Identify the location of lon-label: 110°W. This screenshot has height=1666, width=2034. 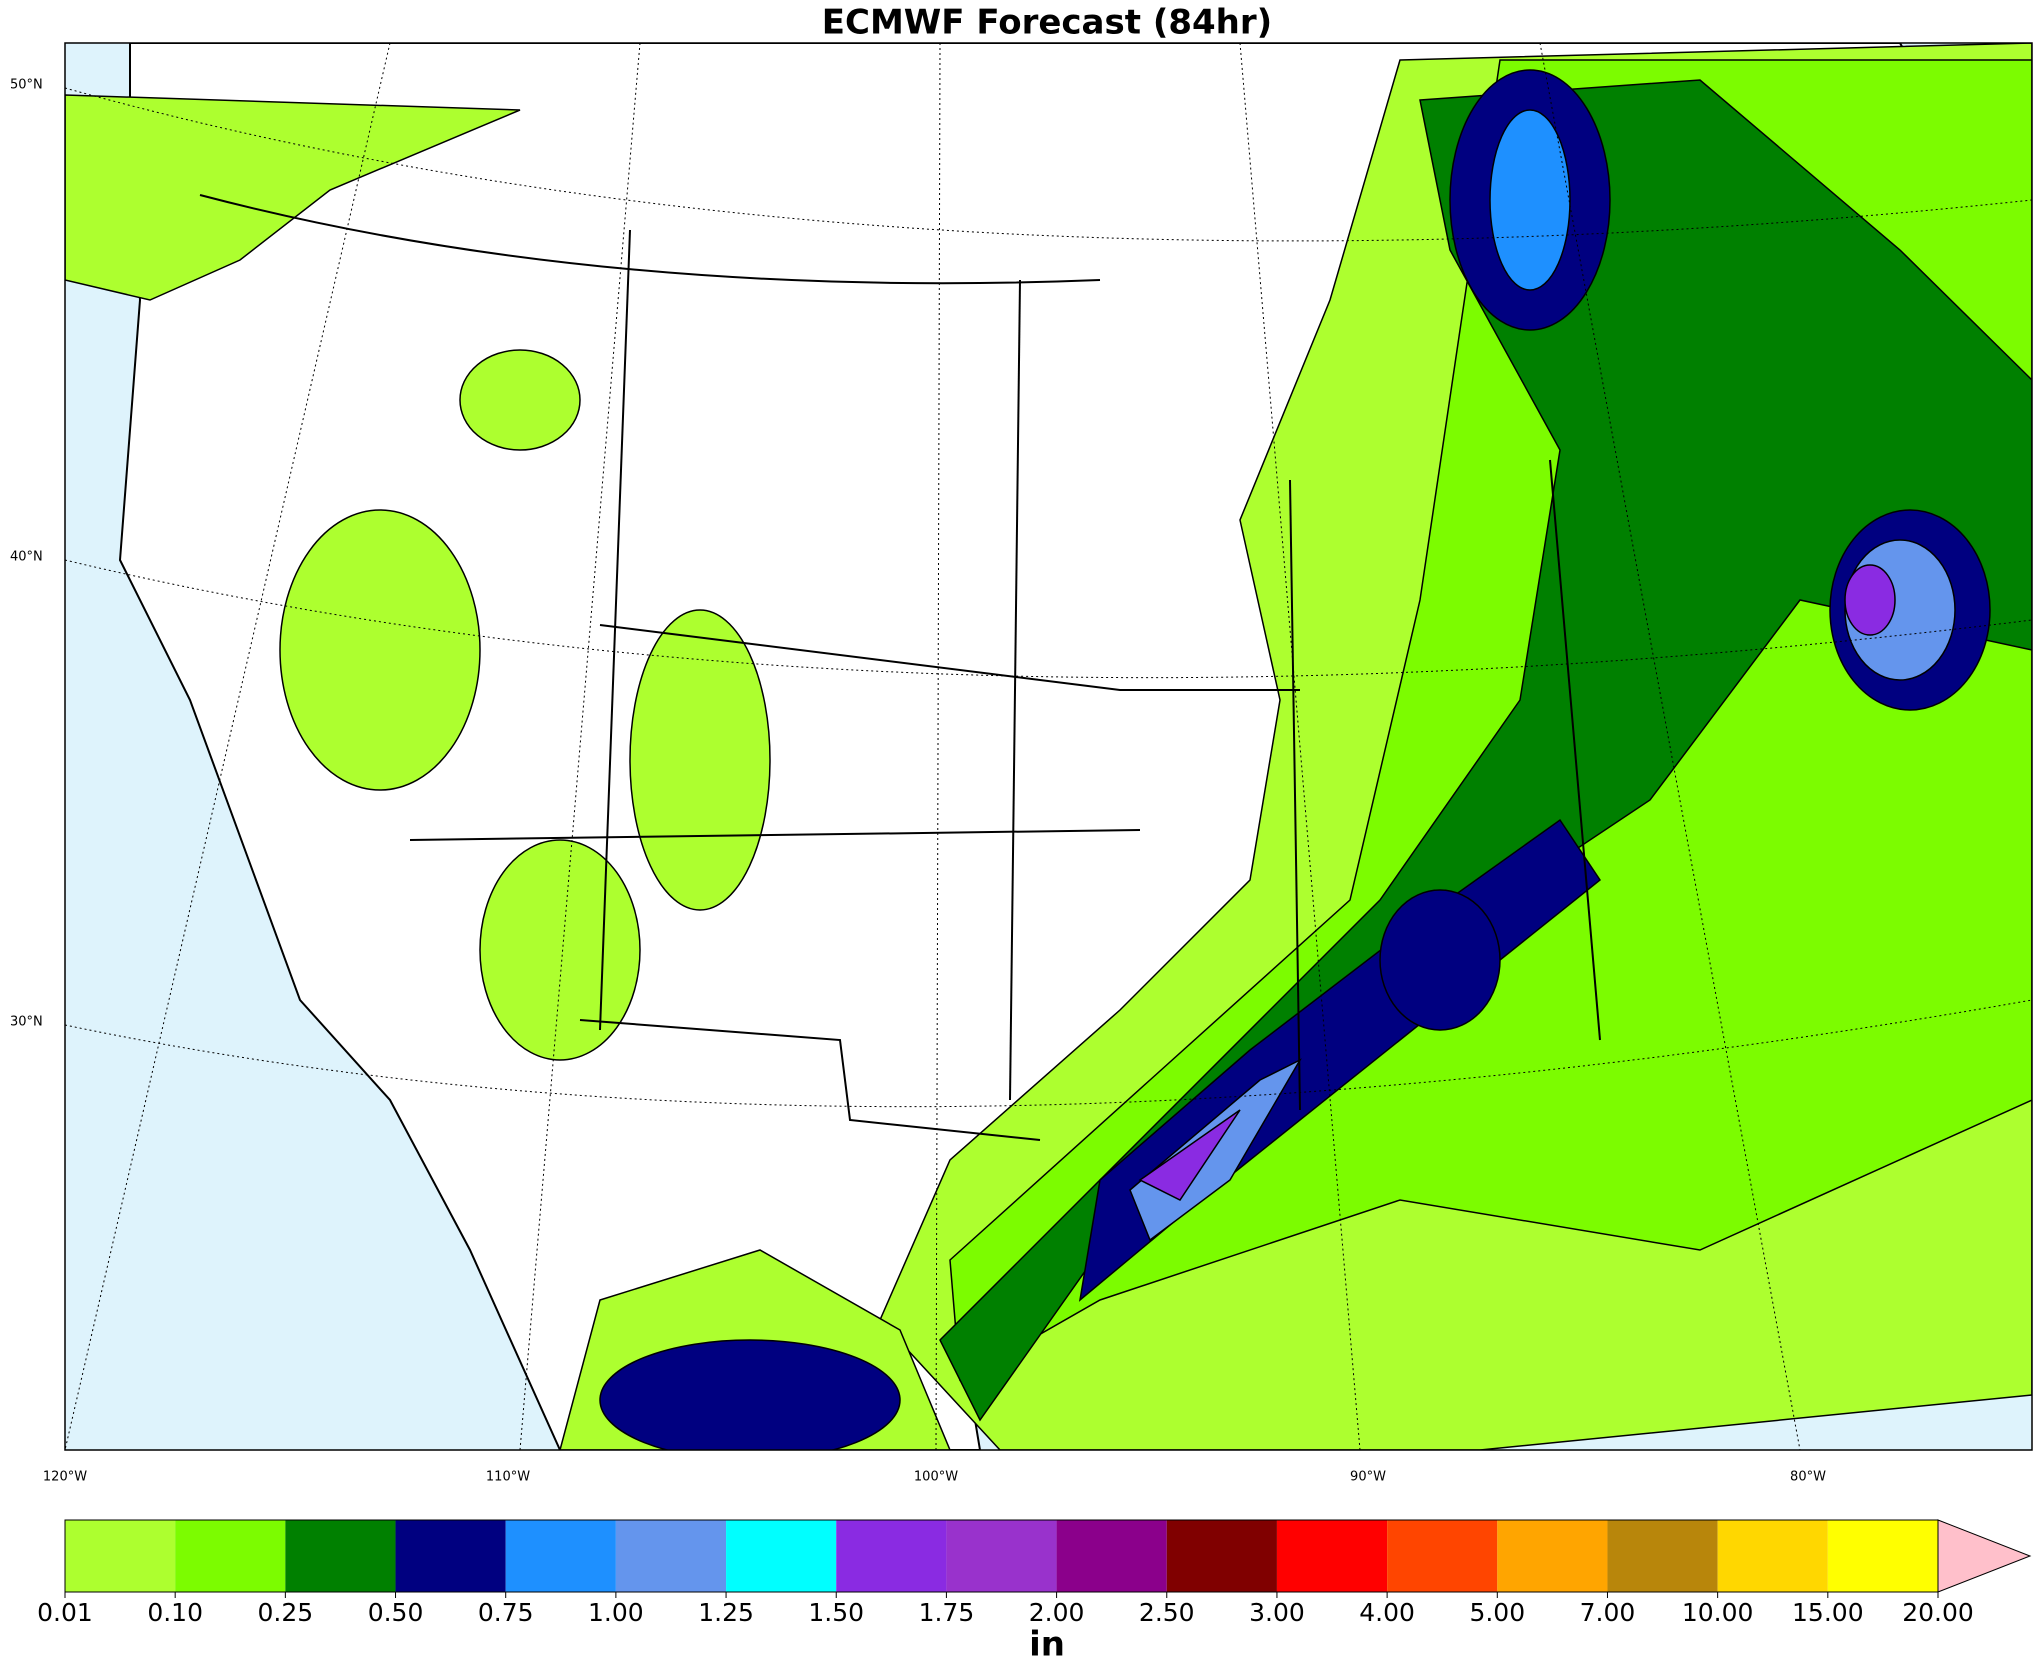
(508, 1477).